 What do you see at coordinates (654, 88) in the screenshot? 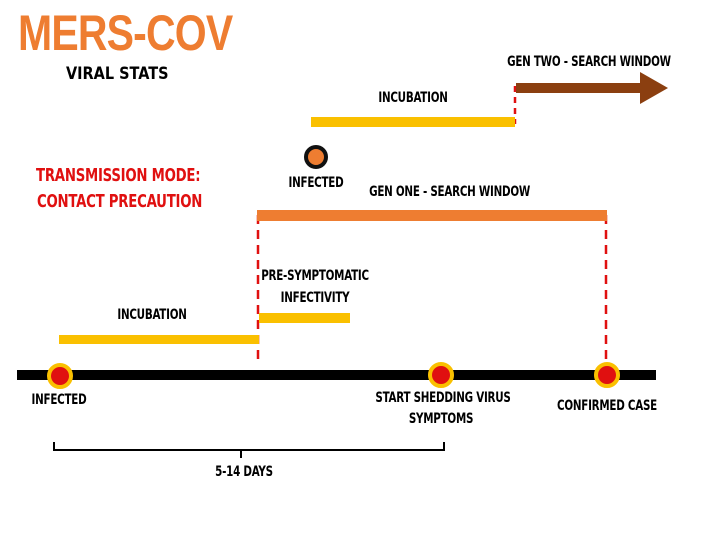
I see `gen-two-arrow-head` at bounding box center [654, 88].